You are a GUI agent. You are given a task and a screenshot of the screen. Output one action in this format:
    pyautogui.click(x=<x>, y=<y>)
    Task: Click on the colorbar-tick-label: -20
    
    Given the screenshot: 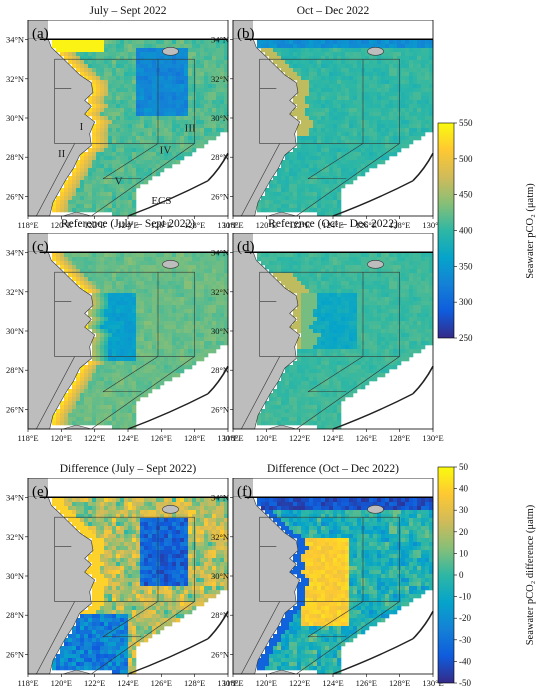 What is the action you would take?
    pyautogui.click(x=465, y=618)
    